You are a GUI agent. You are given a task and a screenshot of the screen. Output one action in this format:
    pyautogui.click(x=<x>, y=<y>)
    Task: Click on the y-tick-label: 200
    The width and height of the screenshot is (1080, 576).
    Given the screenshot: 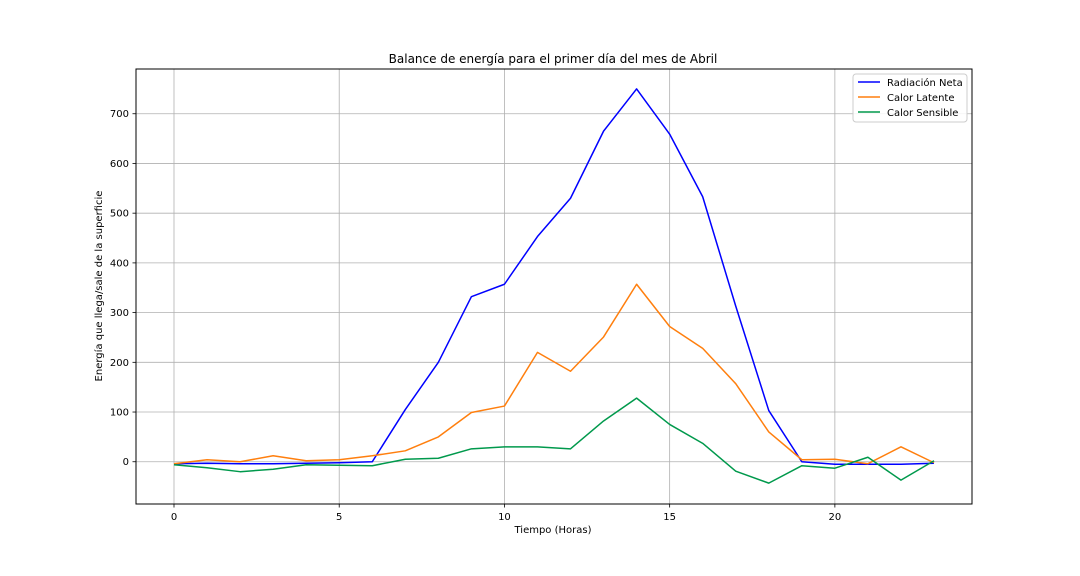 What is the action you would take?
    pyautogui.click(x=119, y=363)
    